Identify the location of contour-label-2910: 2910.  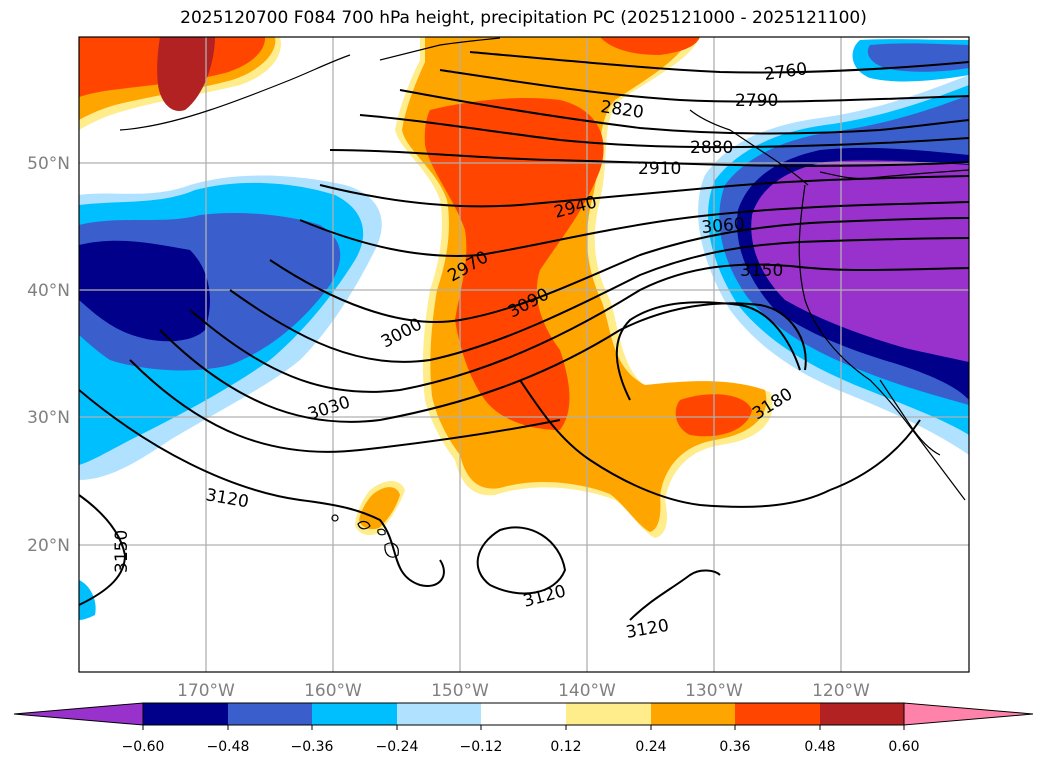
(659, 169).